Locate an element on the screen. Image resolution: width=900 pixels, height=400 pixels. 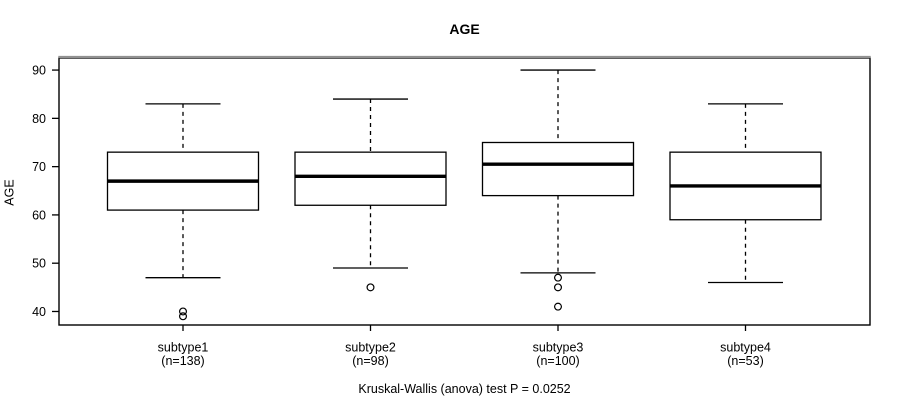
x-group-label: subtype4 is located at coordinates (745, 348).